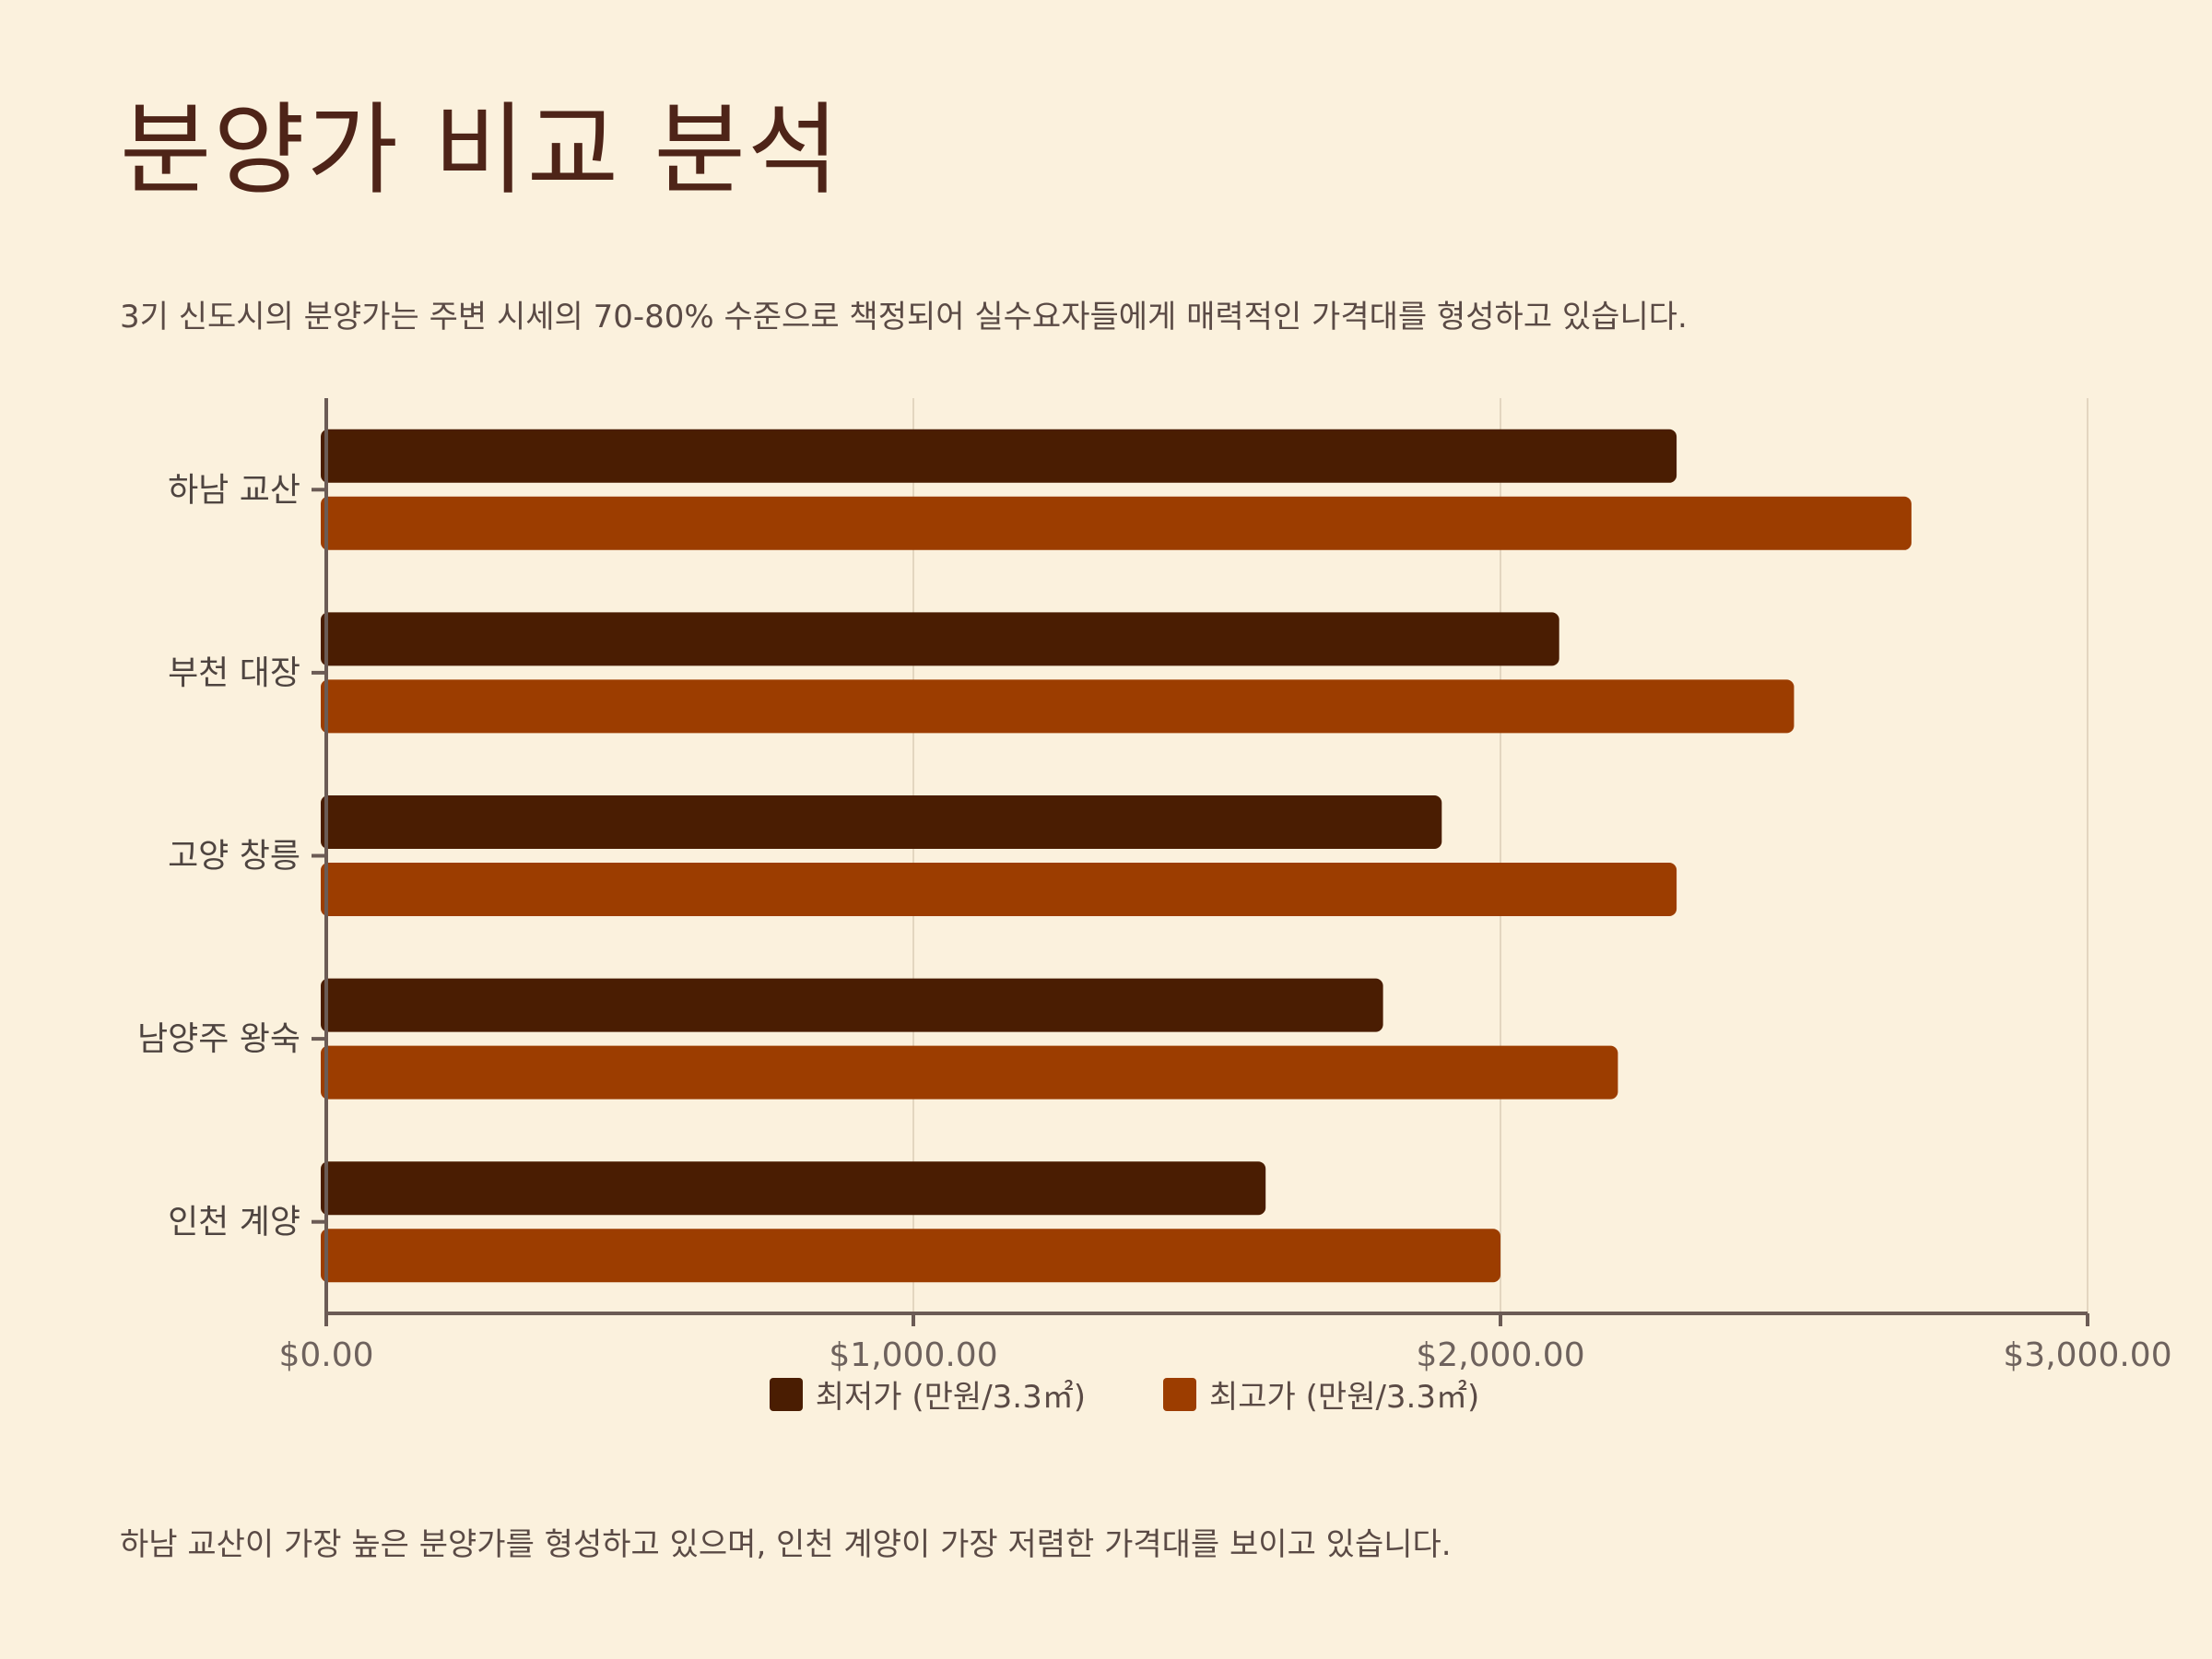 The width and height of the screenshot is (2212, 1659). I want to click on page-title: 분양가 비교 분석, so click(480, 150).